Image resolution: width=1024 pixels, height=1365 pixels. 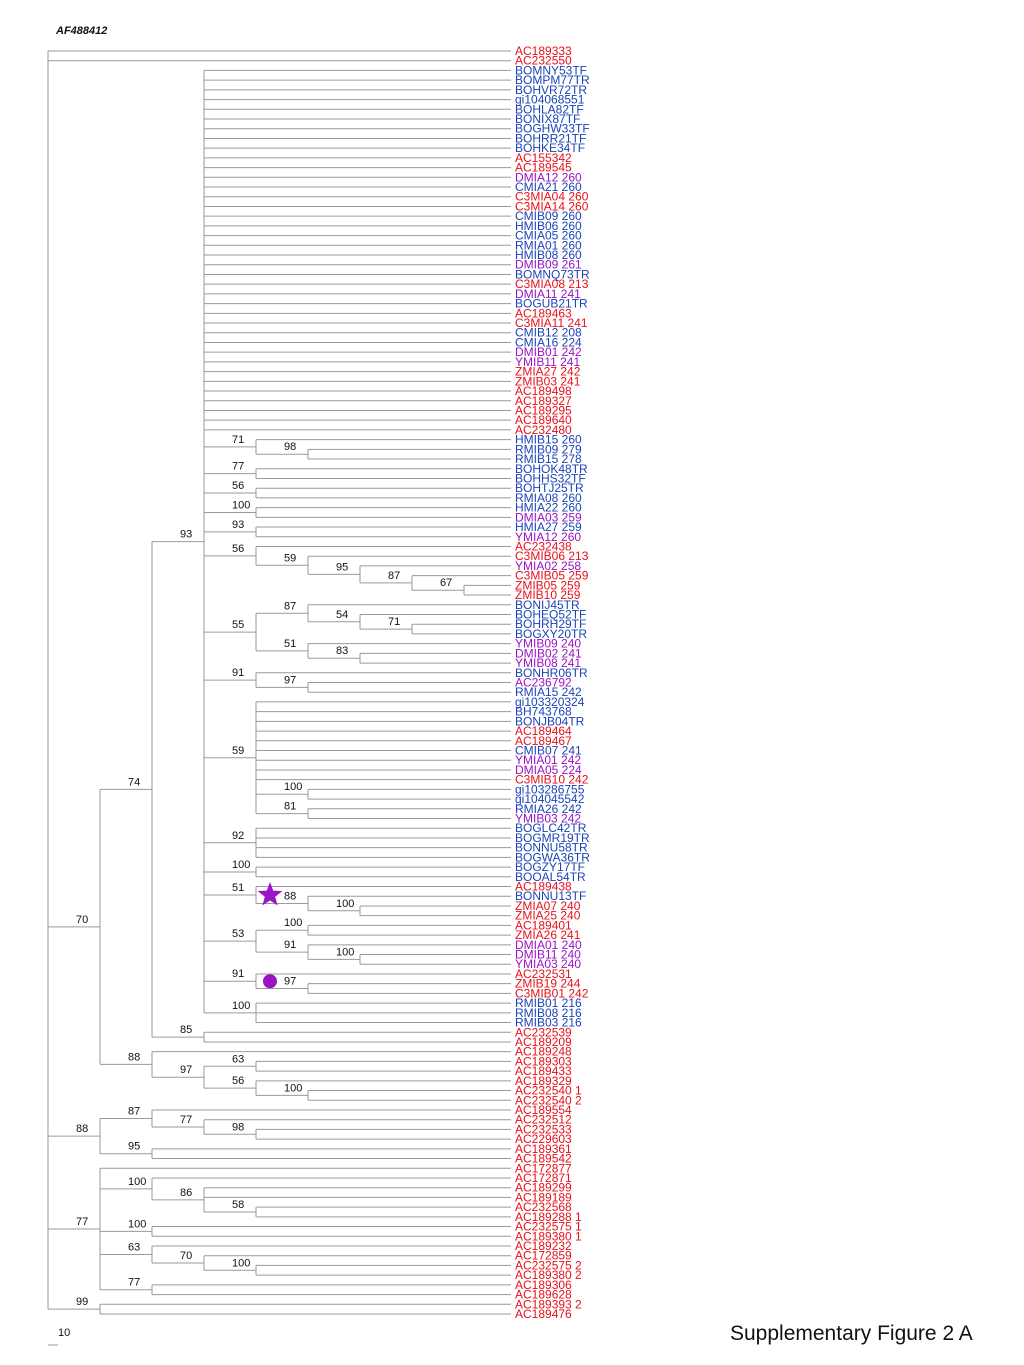 I want to click on taxon-label: AC189327, so click(x=543, y=401).